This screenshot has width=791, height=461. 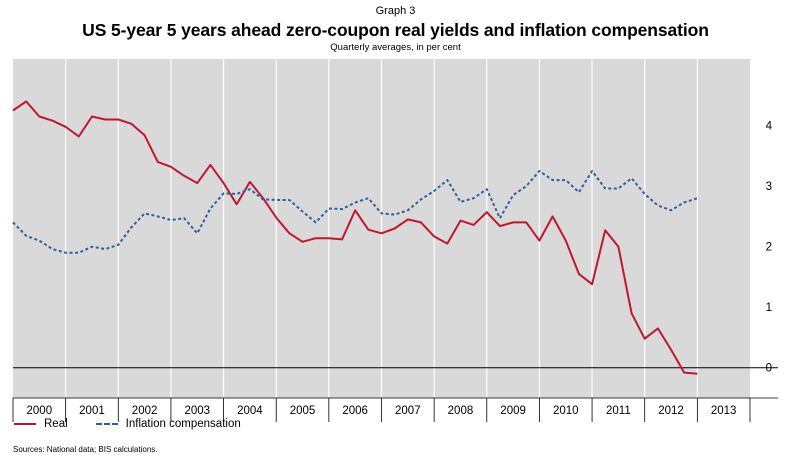 I want to click on x-tick-label: 2003, so click(x=197, y=411).